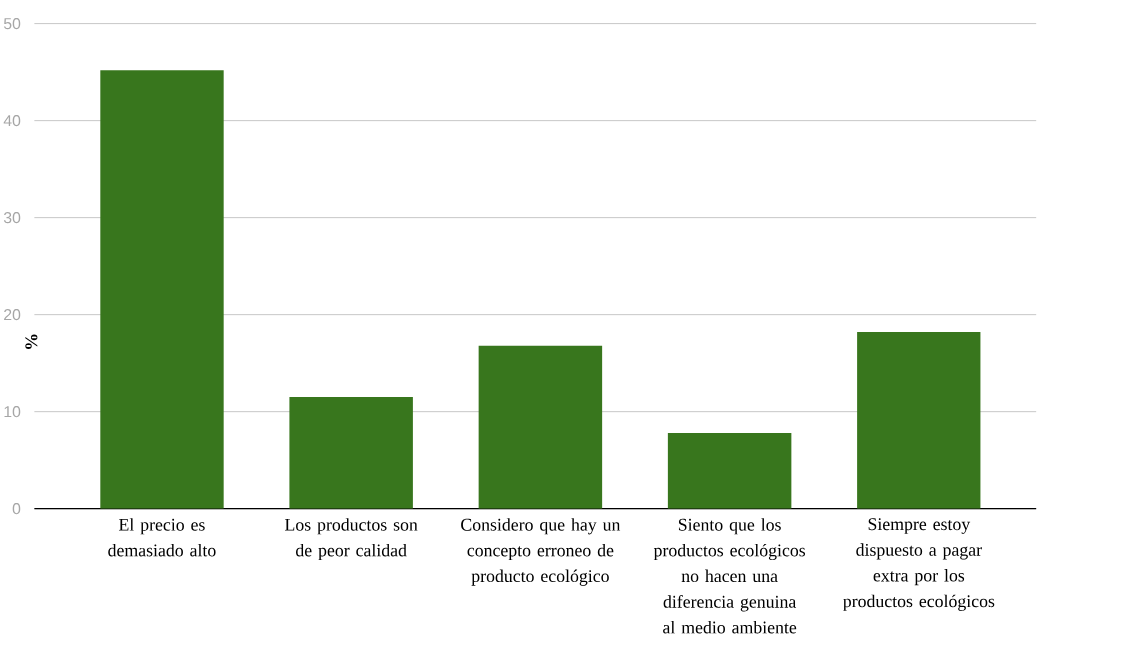  What do you see at coordinates (729, 576) in the screenshot?
I see `x-tick-label: Siento que los productos ecológicos no hacen una diferencia genuina al medio ambiente` at bounding box center [729, 576].